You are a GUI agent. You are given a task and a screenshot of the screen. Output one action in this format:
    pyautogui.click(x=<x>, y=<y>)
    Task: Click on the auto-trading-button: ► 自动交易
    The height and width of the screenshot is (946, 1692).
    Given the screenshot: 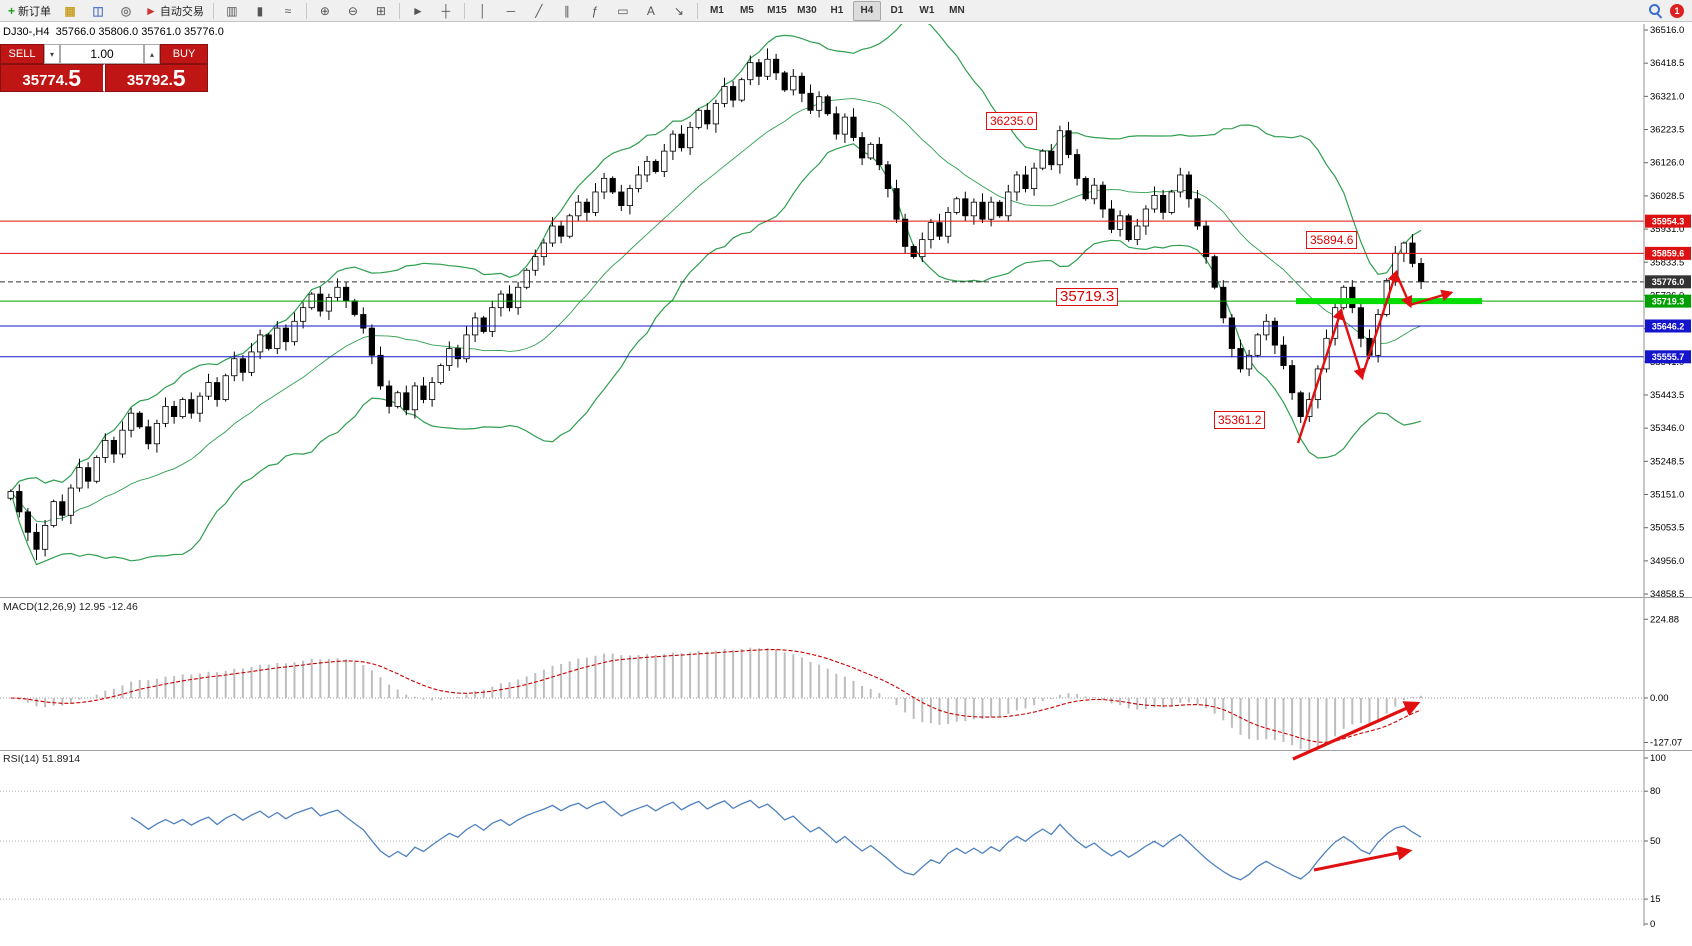 What is the action you would take?
    pyautogui.click(x=174, y=11)
    